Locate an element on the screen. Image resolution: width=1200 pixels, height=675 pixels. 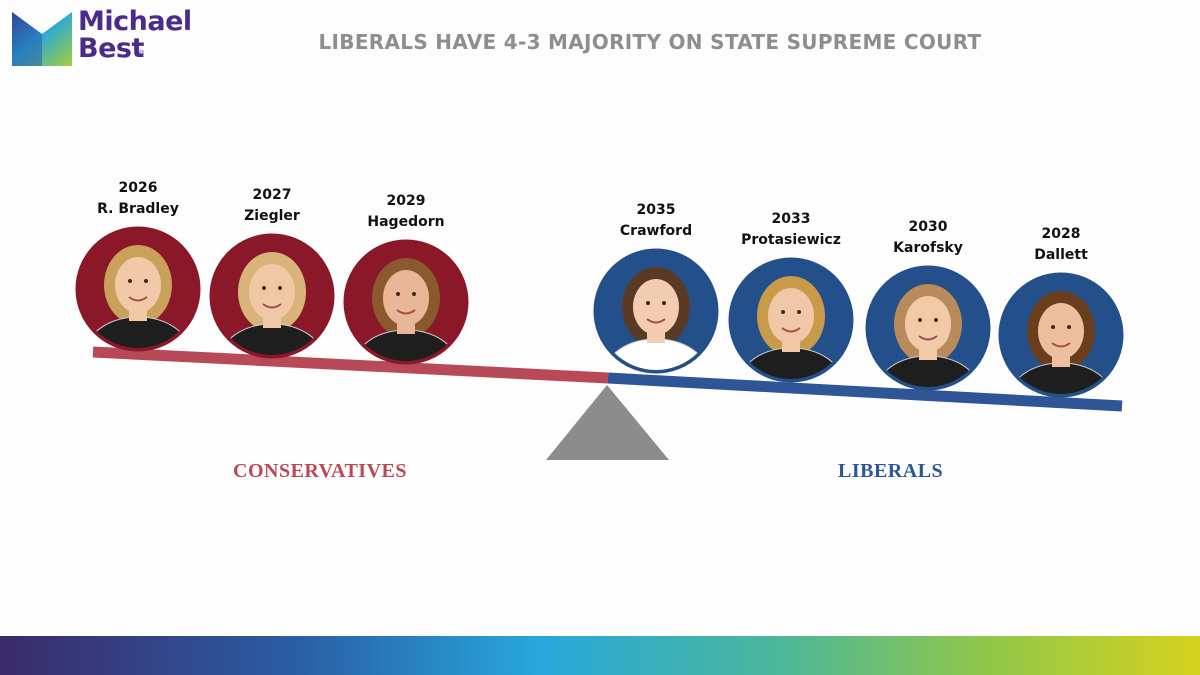
justice-name: Hagedorn is located at coordinates (406, 222).